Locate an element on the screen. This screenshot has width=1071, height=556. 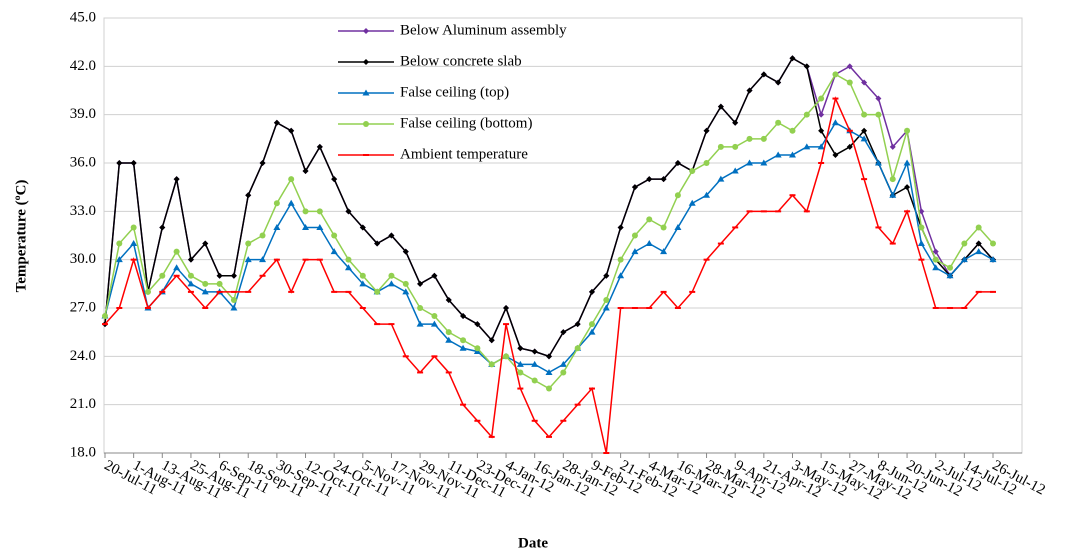
x-axis-title: Date is located at coordinates (533, 543).